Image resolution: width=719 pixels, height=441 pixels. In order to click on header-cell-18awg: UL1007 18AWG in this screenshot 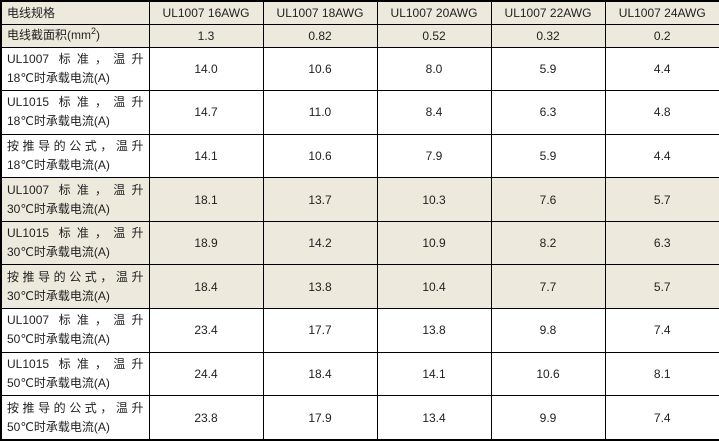, I will do `click(320, 12)`.